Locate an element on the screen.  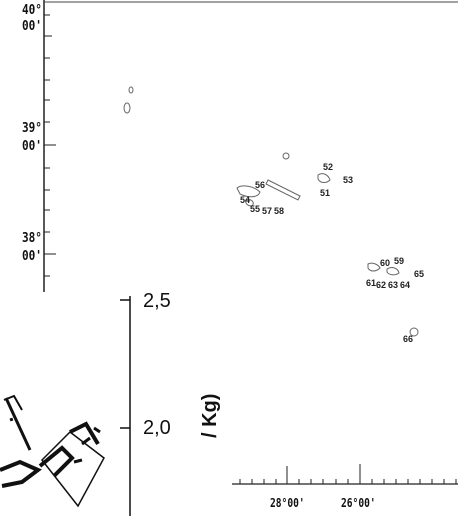
station-label: 60 is located at coordinates (385, 263).